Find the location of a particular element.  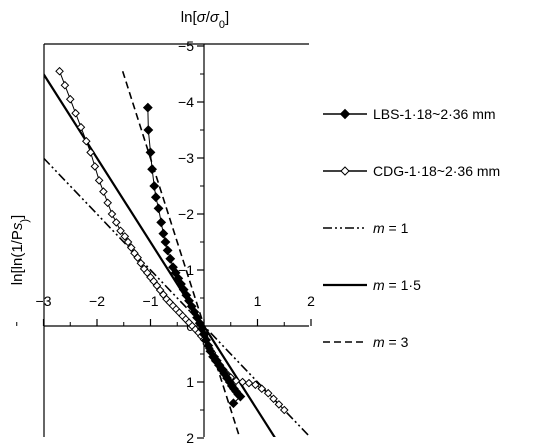

legend-label: m = 1 is located at coordinates (391, 228).